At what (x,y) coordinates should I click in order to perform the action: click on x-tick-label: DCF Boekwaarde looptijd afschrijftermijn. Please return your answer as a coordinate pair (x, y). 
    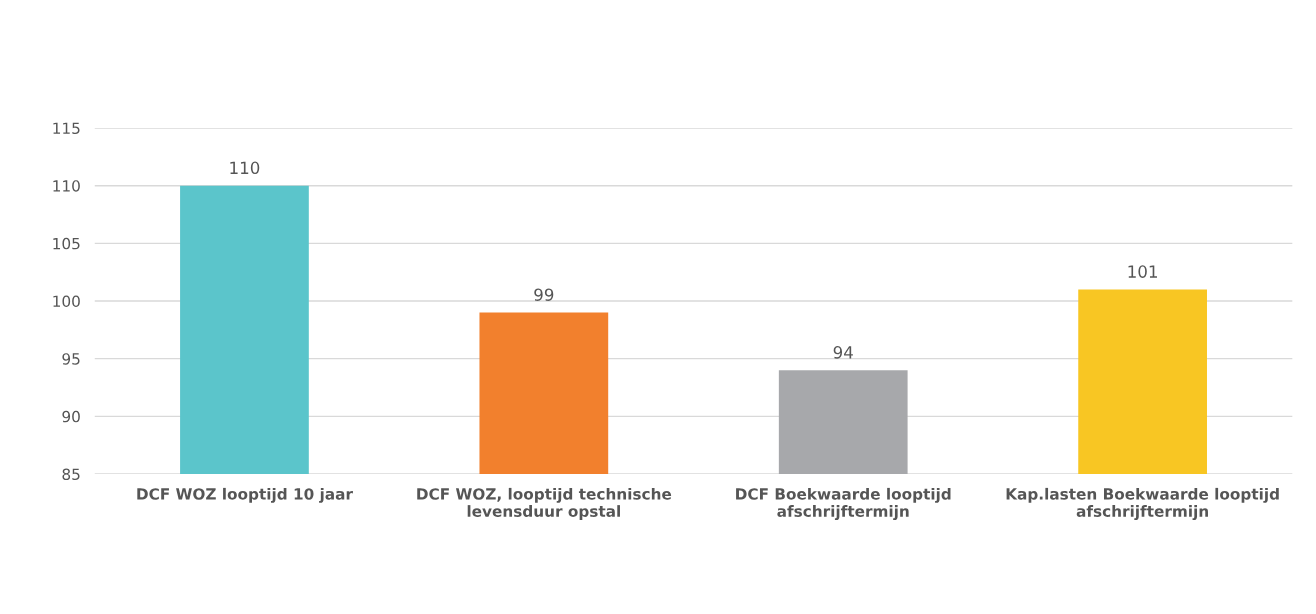
    Looking at the image, I should click on (843, 504).